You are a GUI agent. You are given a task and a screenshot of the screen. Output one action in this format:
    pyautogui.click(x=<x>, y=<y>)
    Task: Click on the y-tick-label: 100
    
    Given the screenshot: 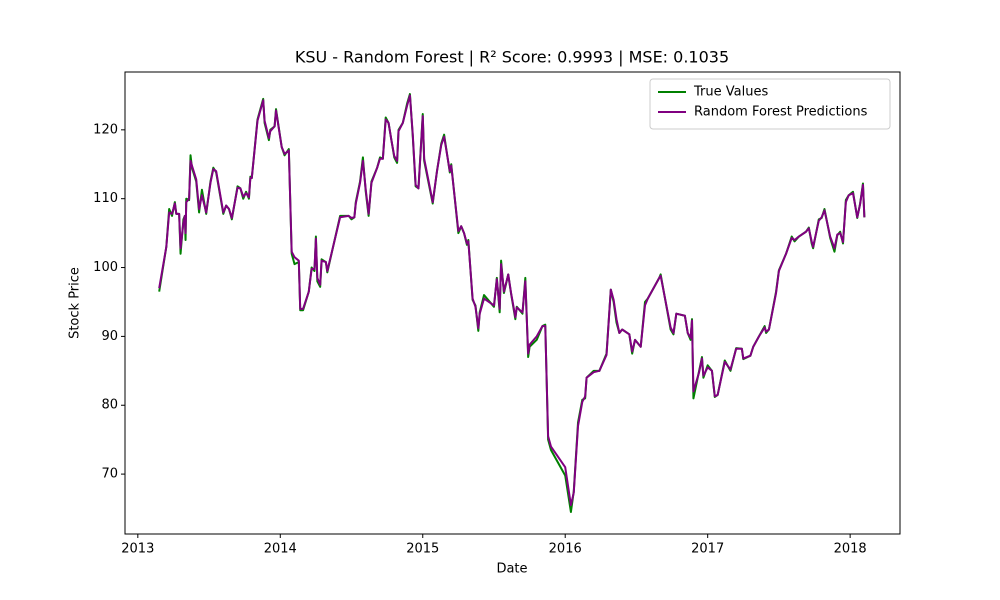 What is the action you would take?
    pyautogui.click(x=105, y=267)
    